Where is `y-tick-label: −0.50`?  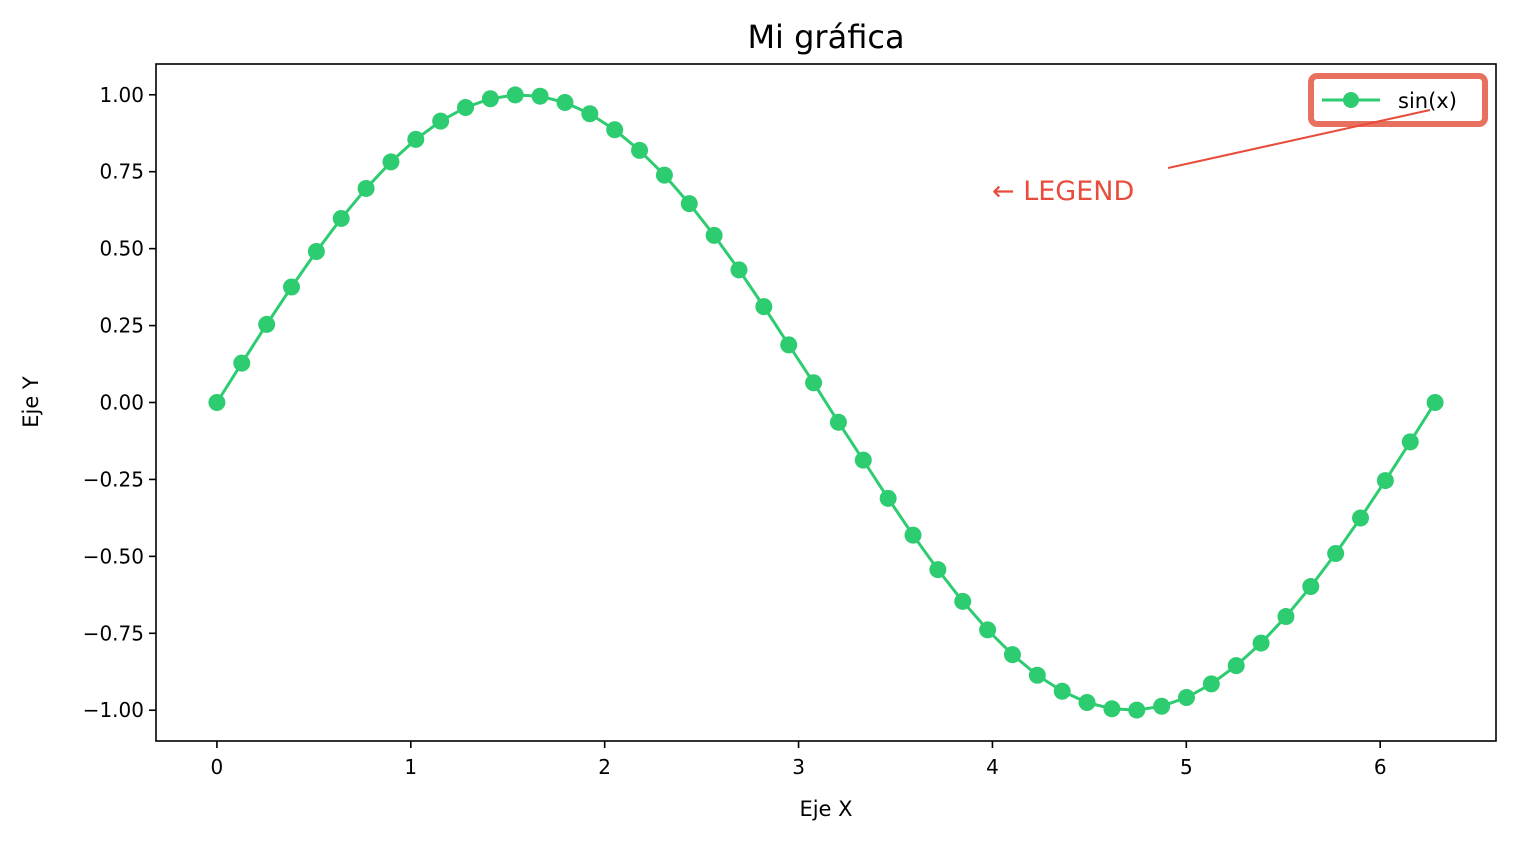 y-tick-label: −0.50 is located at coordinates (113, 556).